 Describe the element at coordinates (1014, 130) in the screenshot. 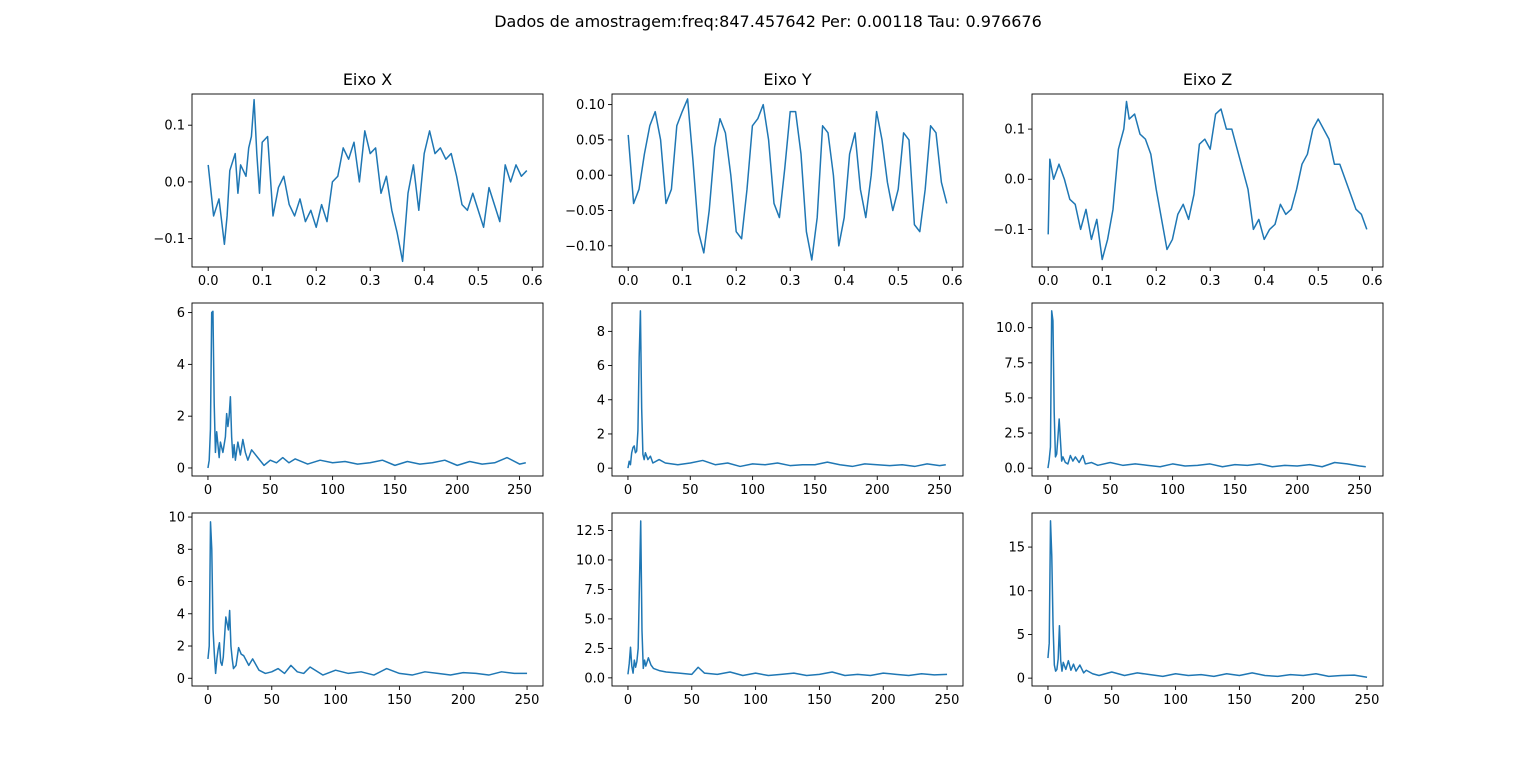

I see `y-tick-label: 0.1` at that location.